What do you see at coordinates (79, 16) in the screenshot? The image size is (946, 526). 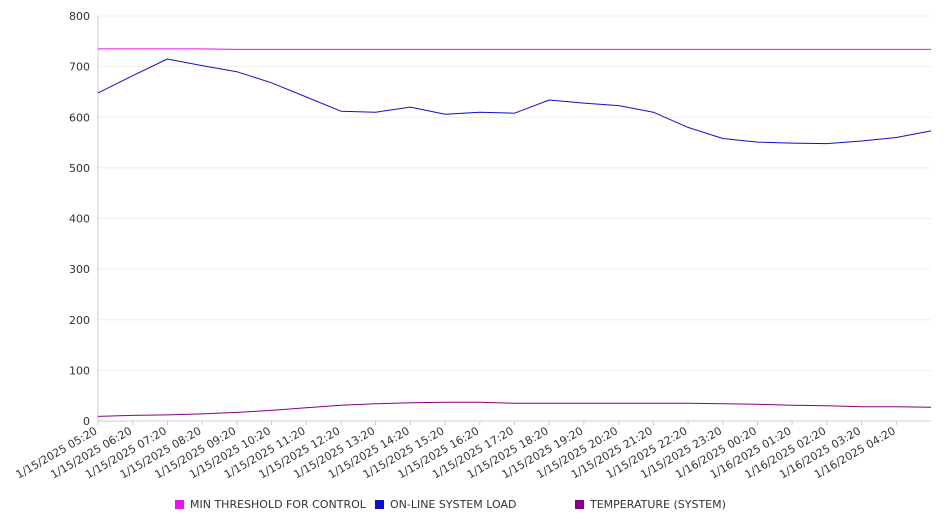 I see `y-tick-label: 800` at bounding box center [79, 16].